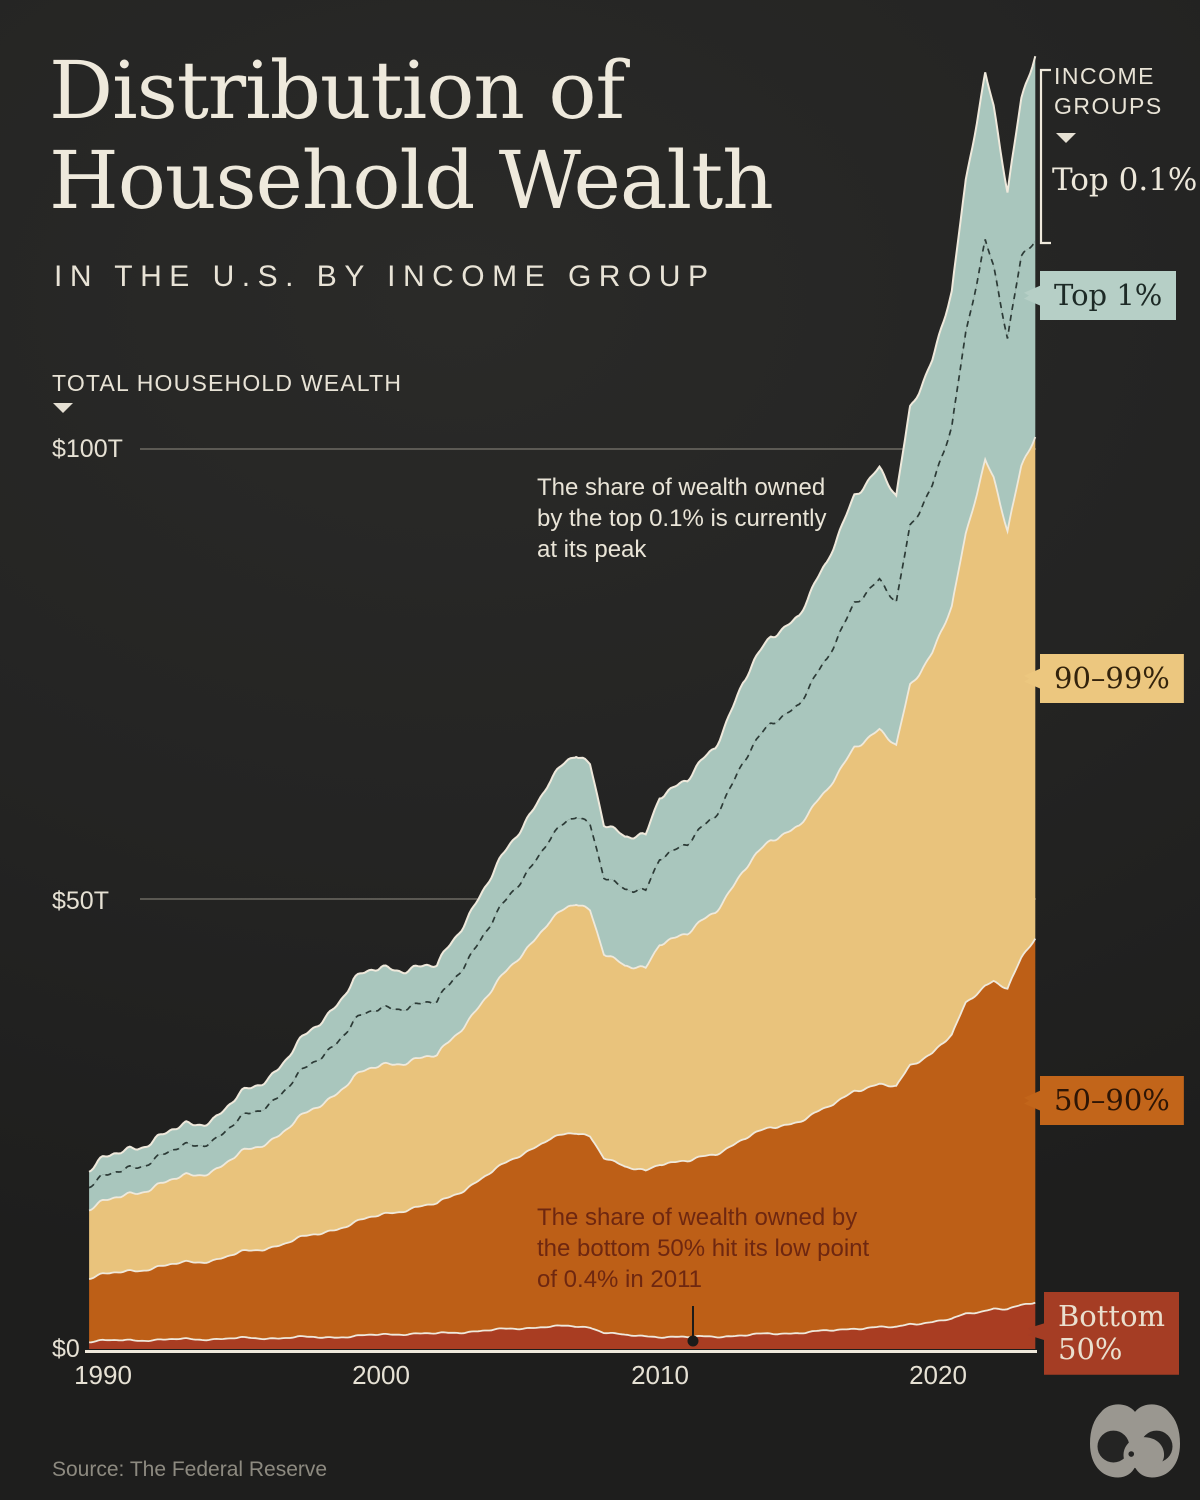 The image size is (1200, 1500). What do you see at coordinates (1104, 679) in the screenshot?
I see `legend-badge-90-99-percent: 90–99%` at bounding box center [1104, 679].